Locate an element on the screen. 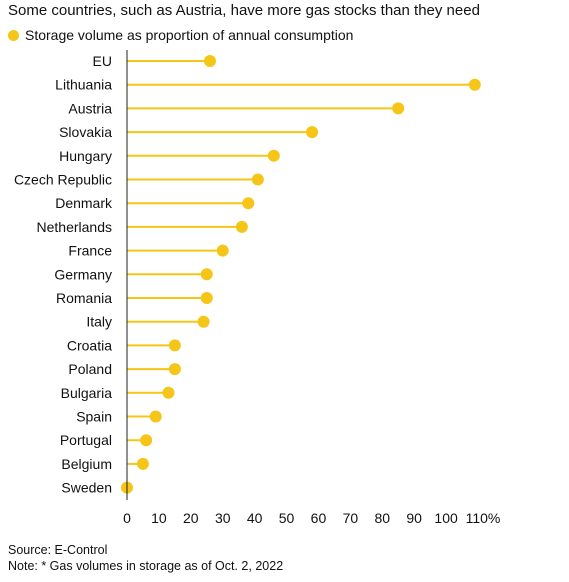 The image size is (569, 582). category-label: EU is located at coordinates (102, 61).